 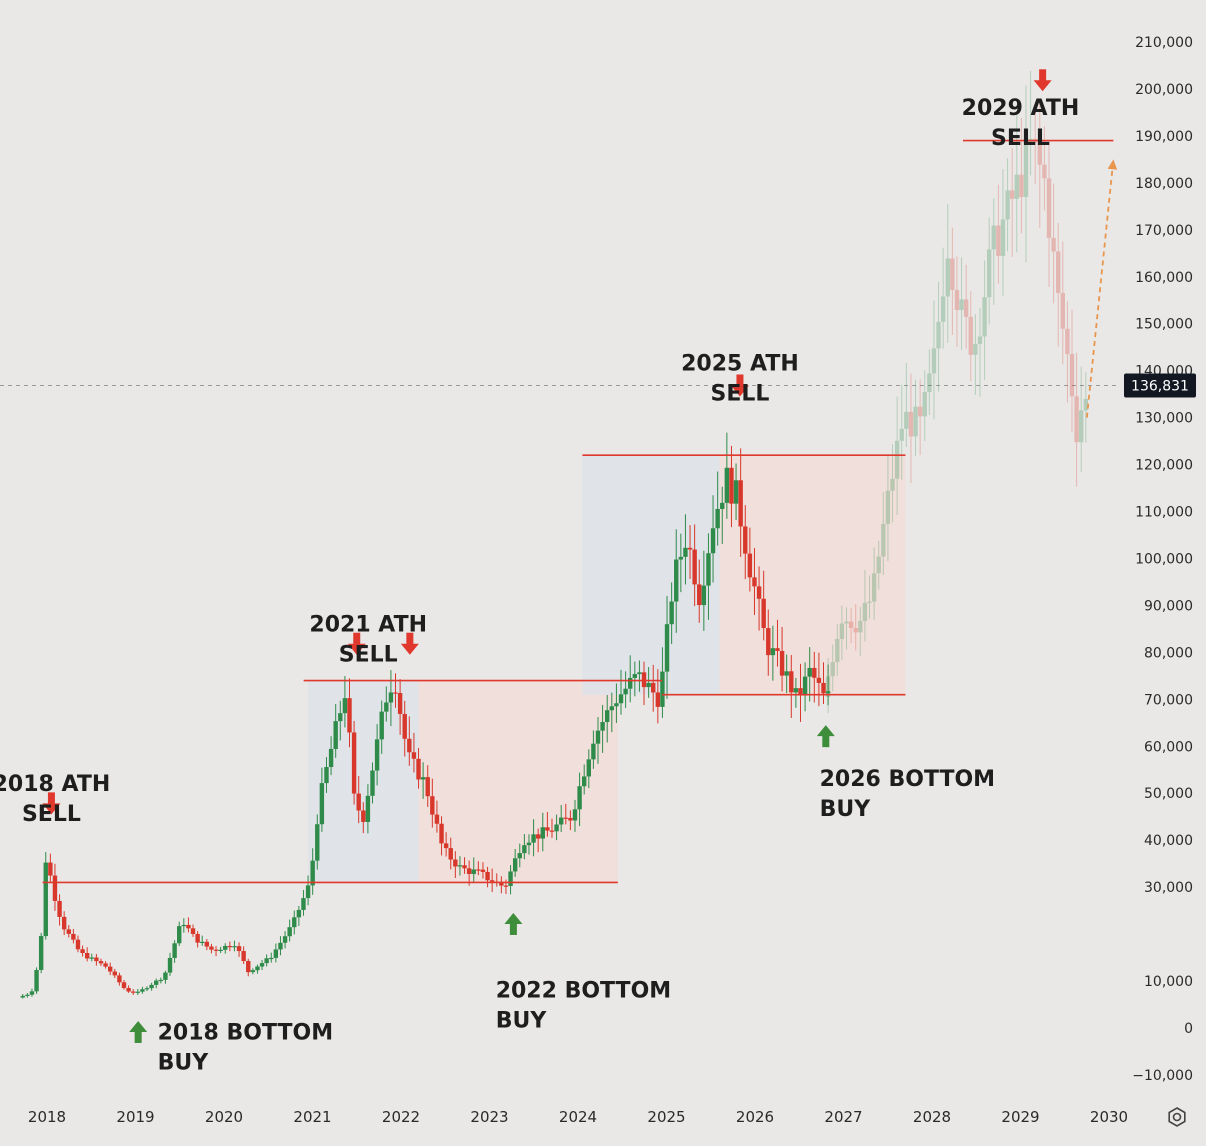 What do you see at coordinates (957, 392) in the screenshot?
I see `projected-candles` at bounding box center [957, 392].